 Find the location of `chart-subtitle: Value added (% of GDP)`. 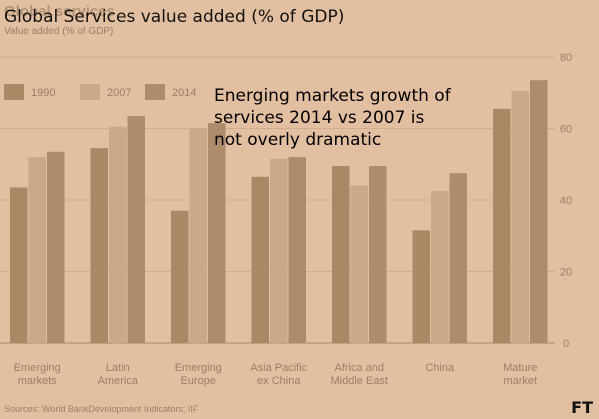

chart-subtitle: Value added (% of GDP) is located at coordinates (58, 31).